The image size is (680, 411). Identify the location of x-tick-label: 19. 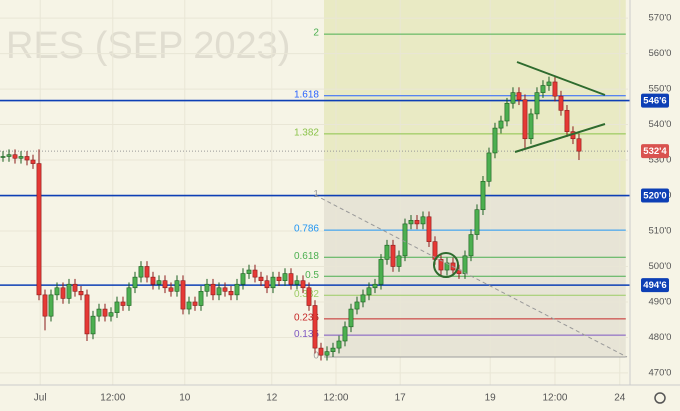
(491, 398).